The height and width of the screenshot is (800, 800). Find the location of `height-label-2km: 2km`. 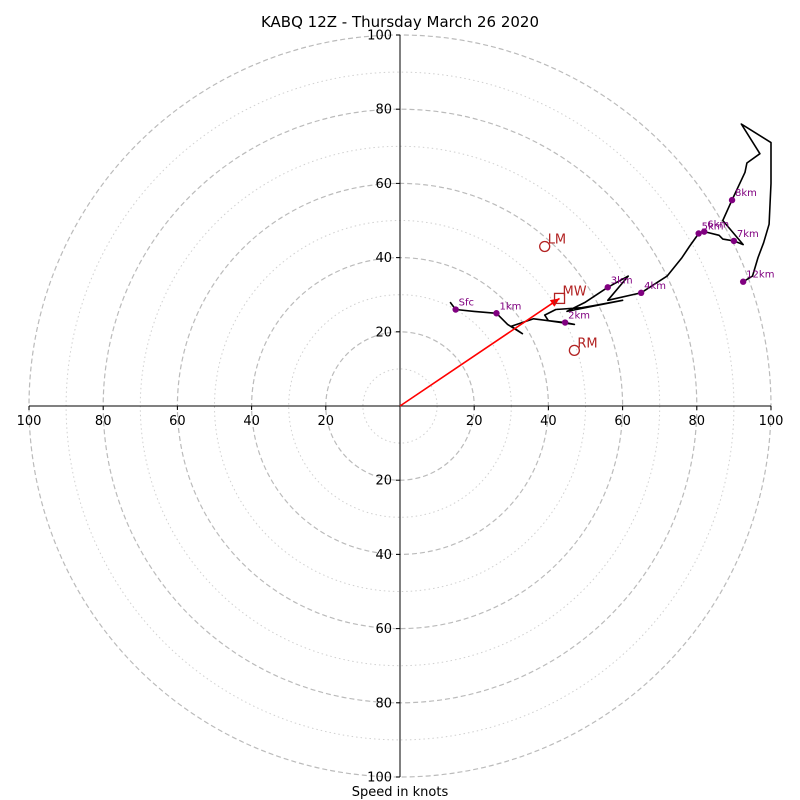

height-label-2km: 2km is located at coordinates (579, 316).